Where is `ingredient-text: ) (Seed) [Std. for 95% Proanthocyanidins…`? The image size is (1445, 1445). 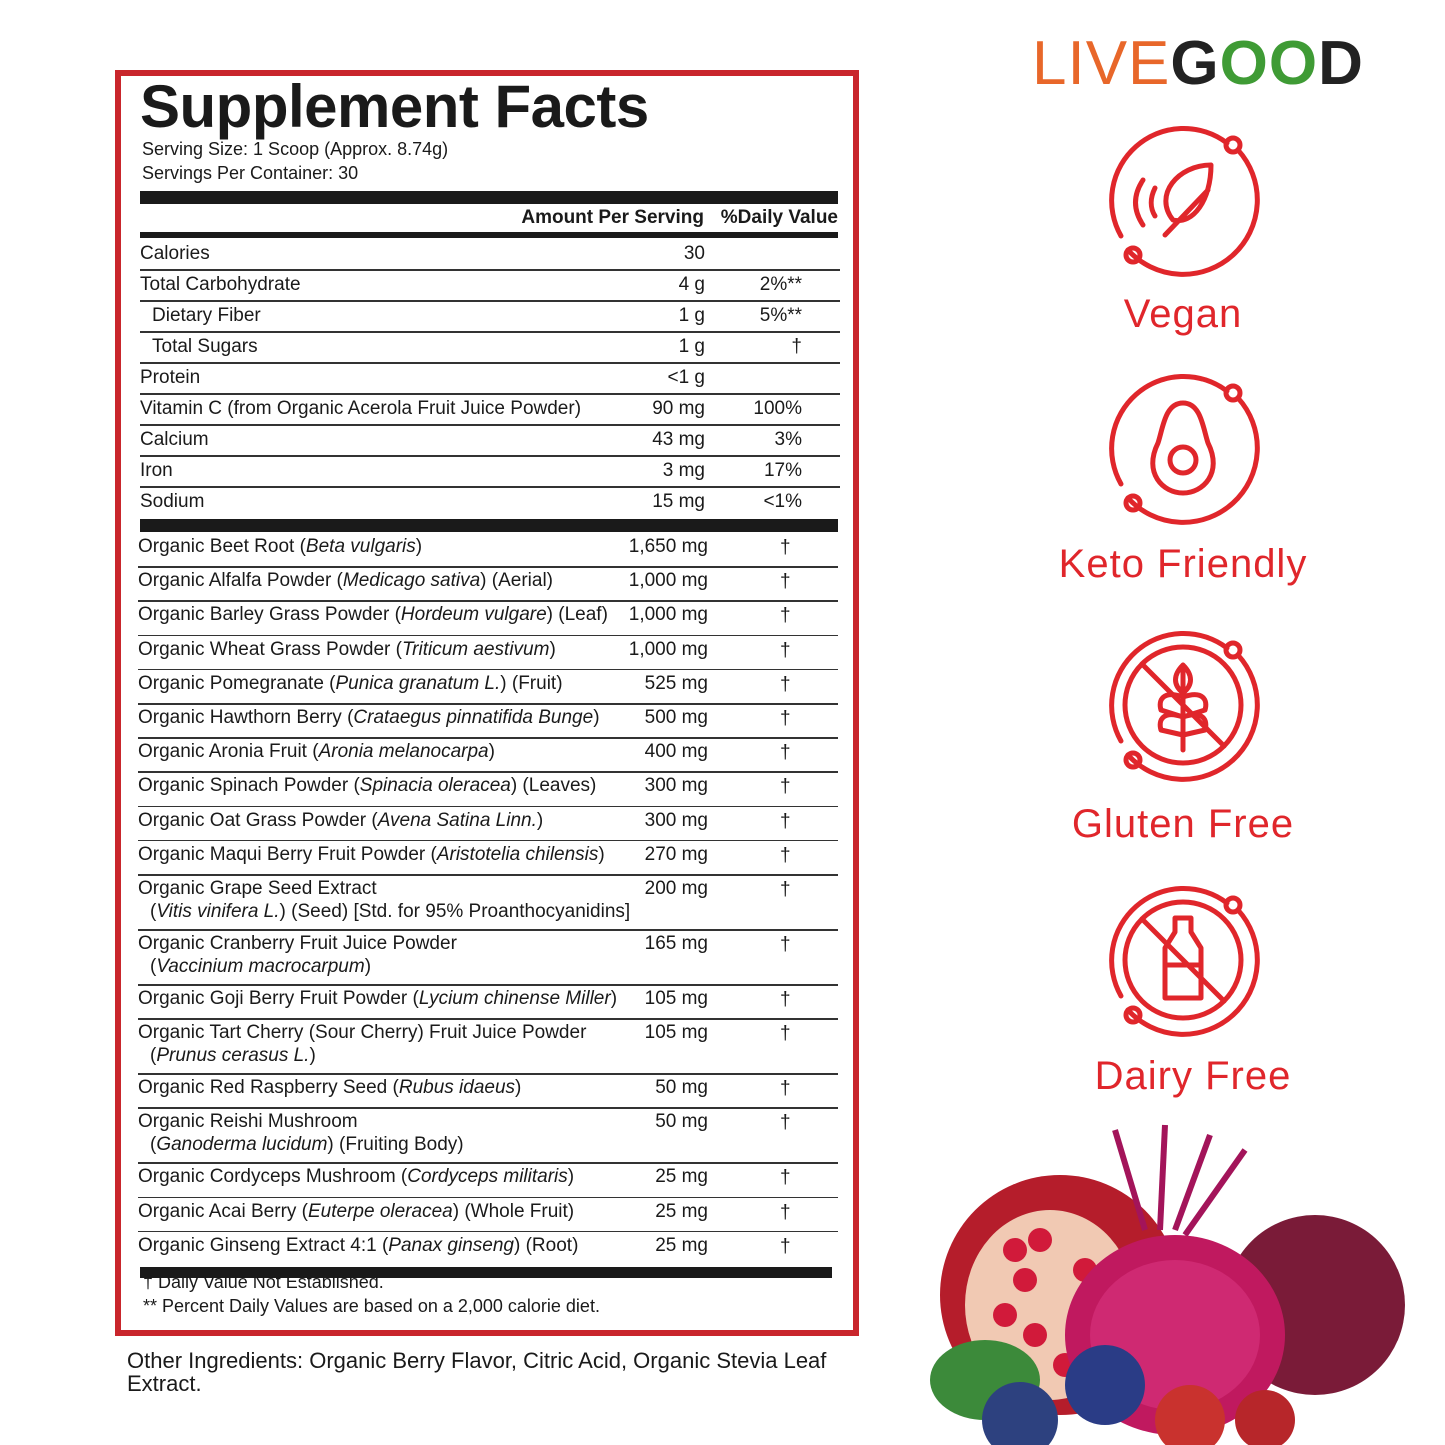 ingredient-text: ) (Seed) [Std. for 95% Proanthocyanidins… is located at coordinates (455, 911).